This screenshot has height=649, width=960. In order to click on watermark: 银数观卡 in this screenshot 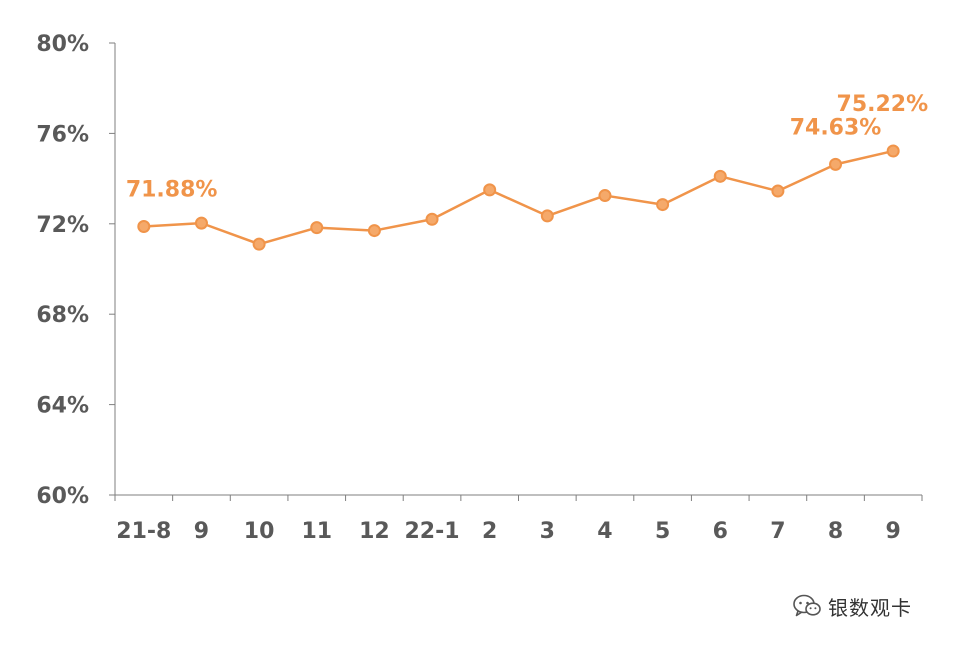, I will do `click(852, 606)`.